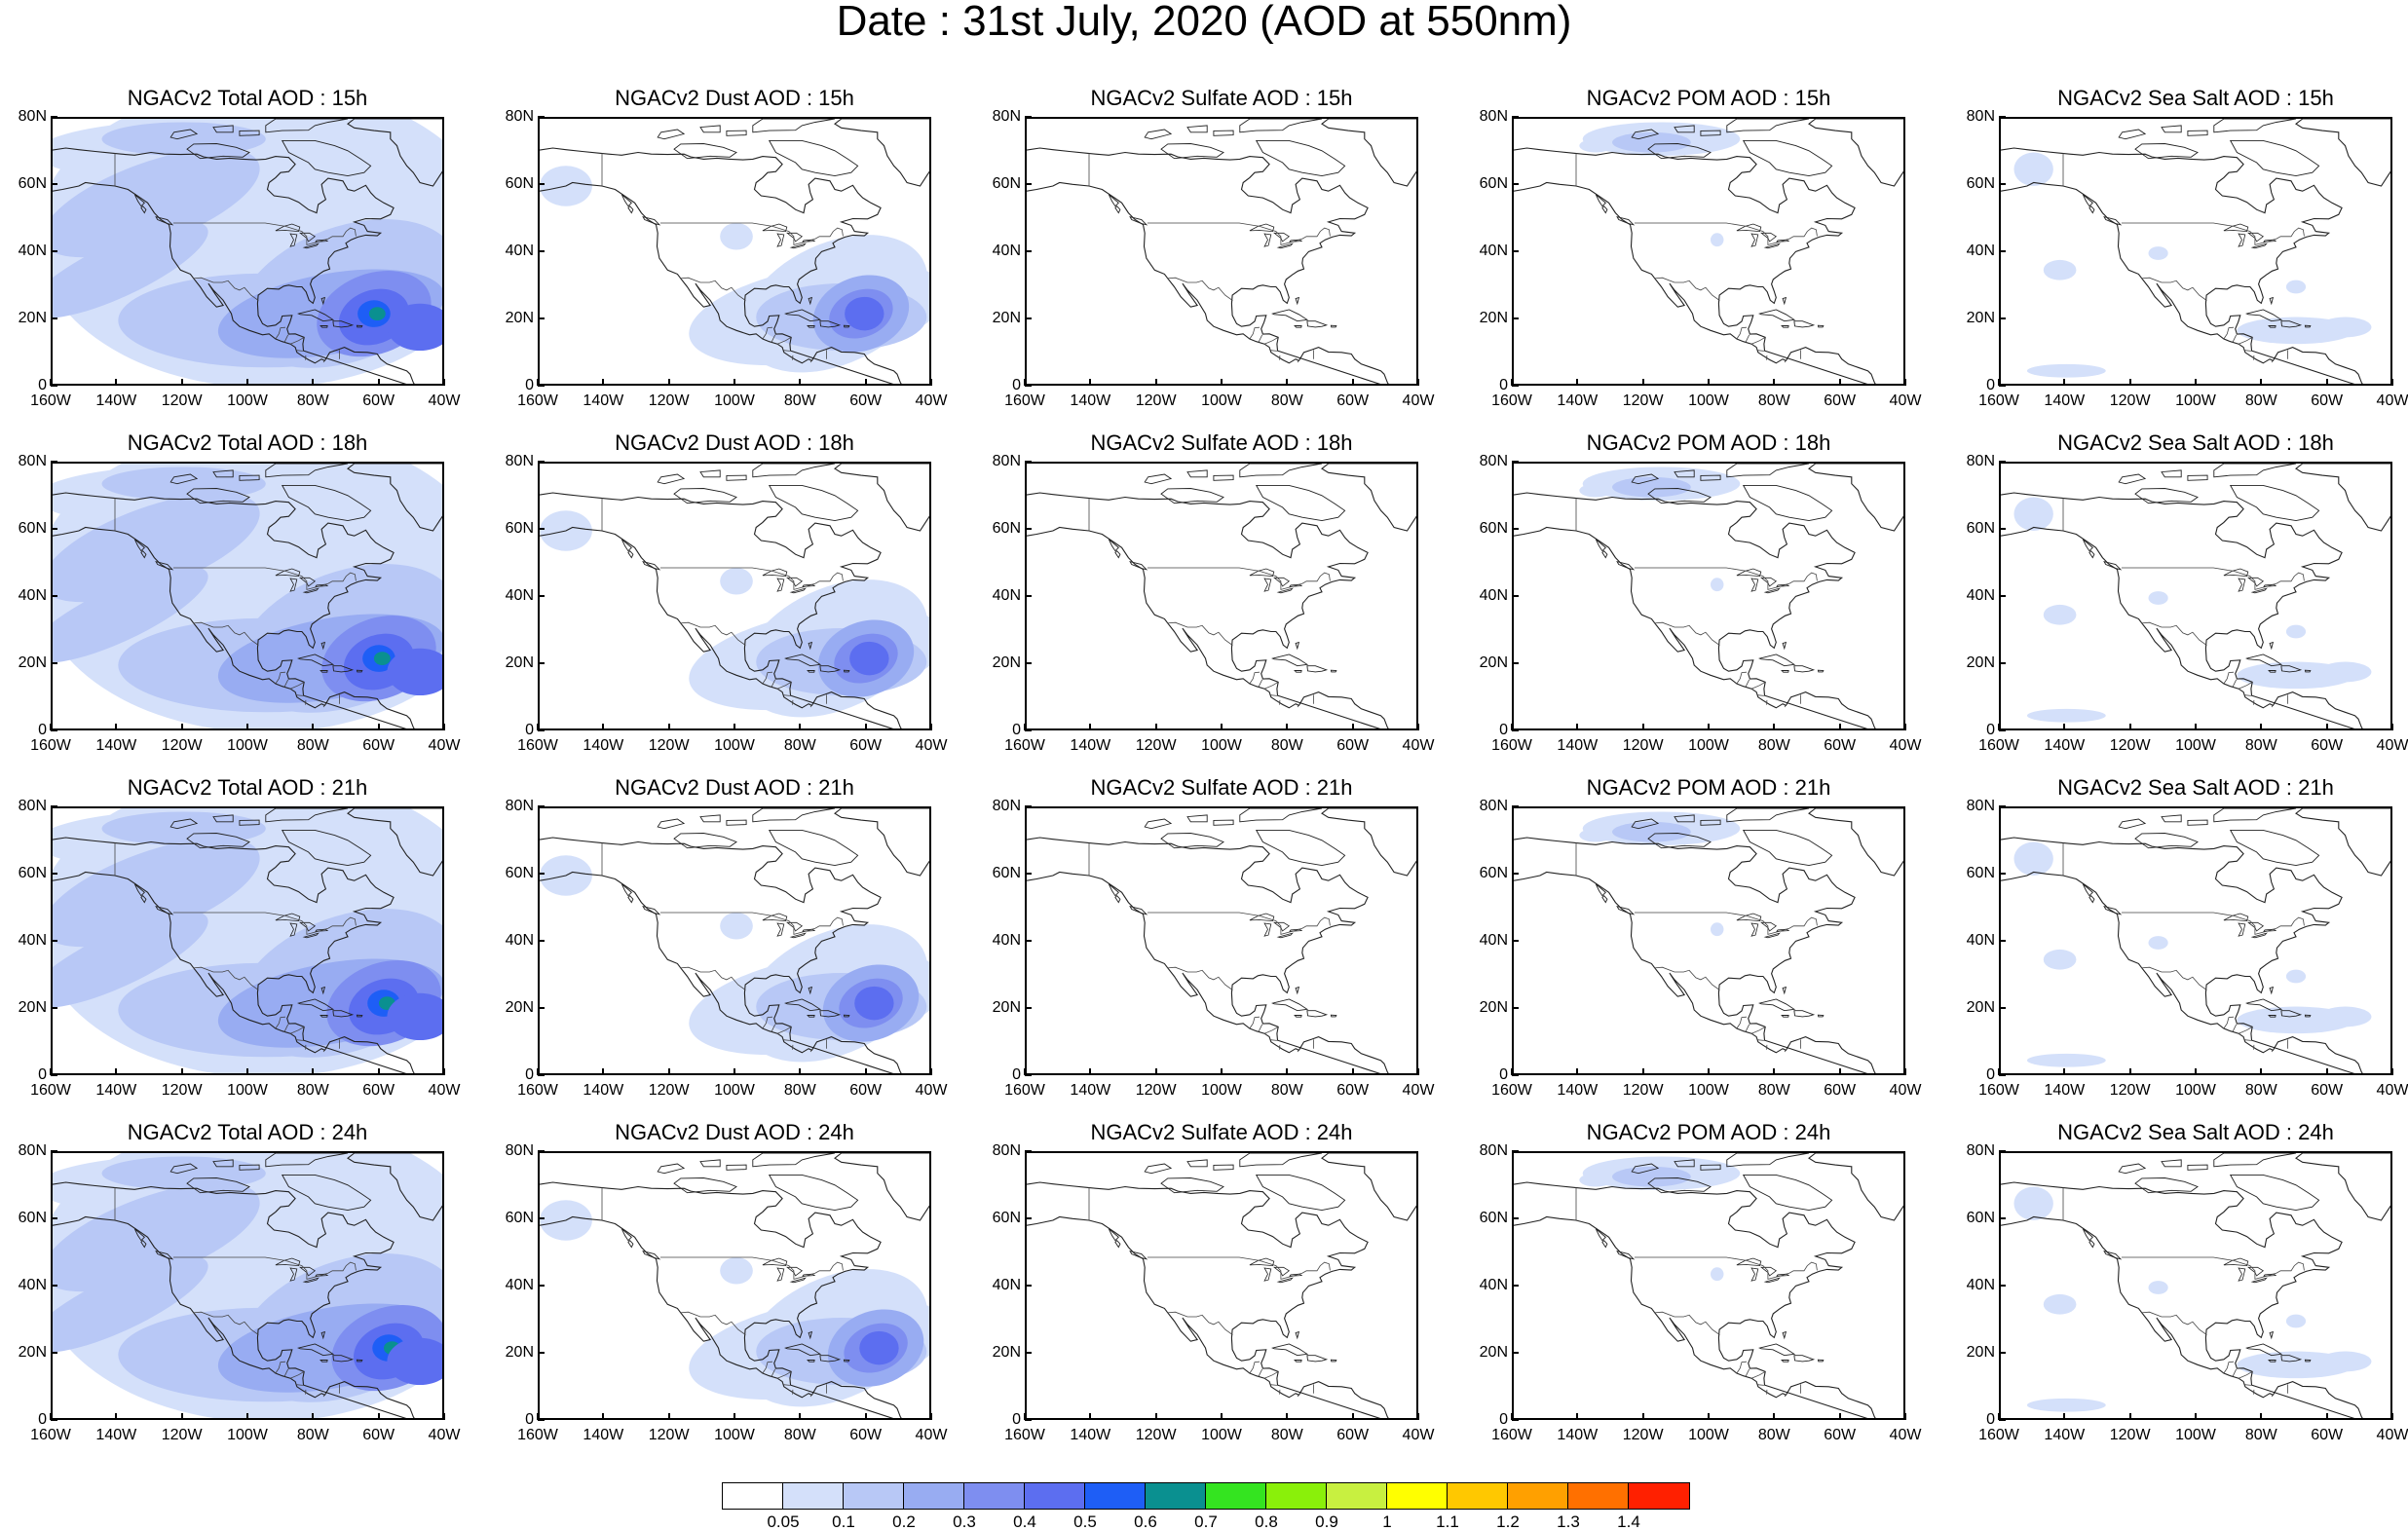 This screenshot has height=1531, width=2408. I want to click on x-tick-label: 100W, so click(734, 1090).